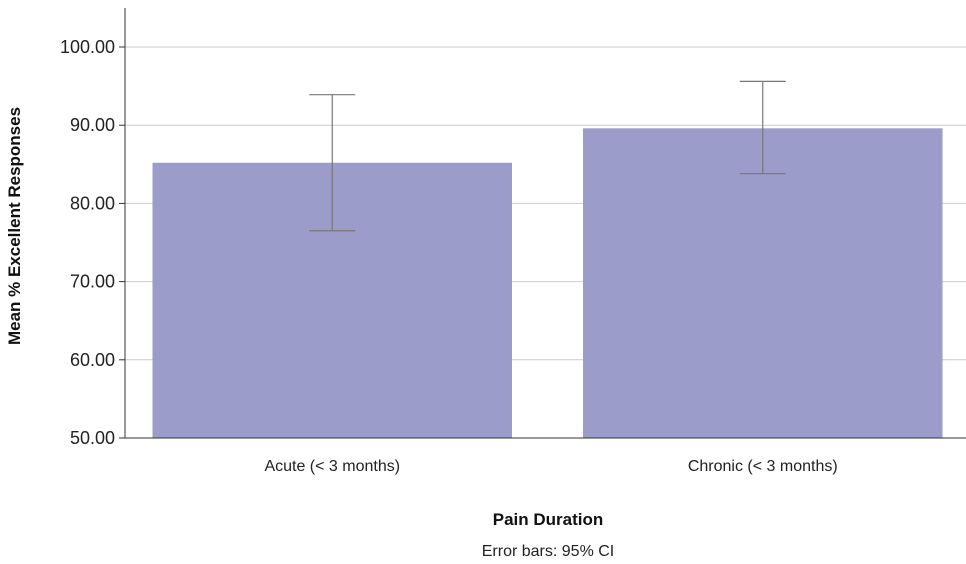 The height and width of the screenshot is (564, 966). I want to click on x-axis-title: Pain Duration, so click(548, 519).